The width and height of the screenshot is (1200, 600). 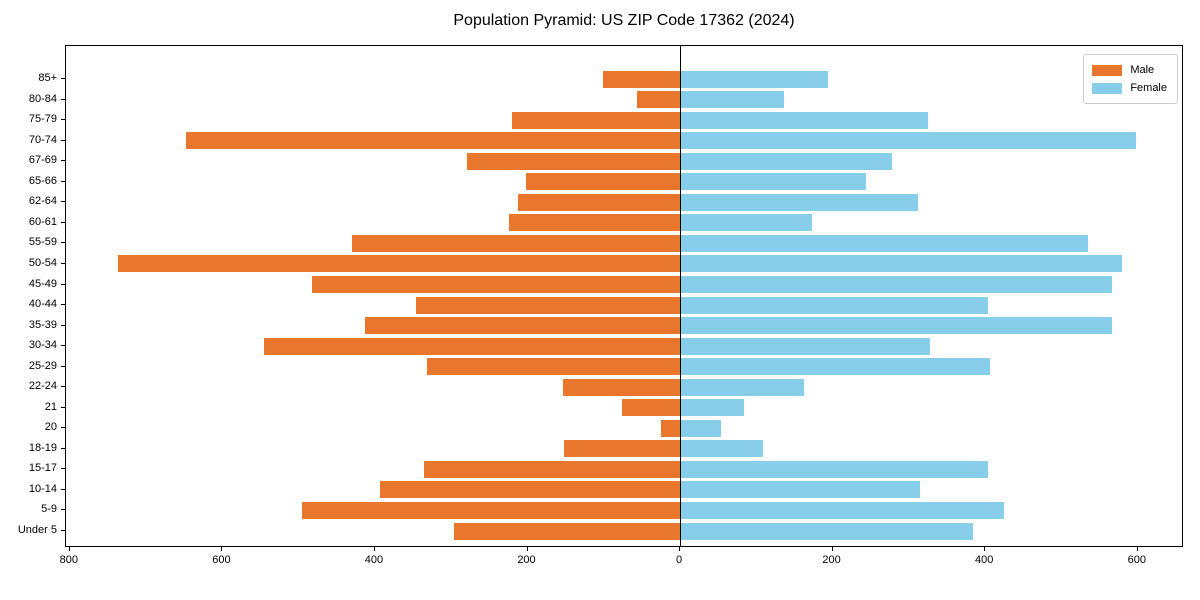 What do you see at coordinates (42, 324) in the screenshot?
I see `y-tick-label: 35-39` at bounding box center [42, 324].